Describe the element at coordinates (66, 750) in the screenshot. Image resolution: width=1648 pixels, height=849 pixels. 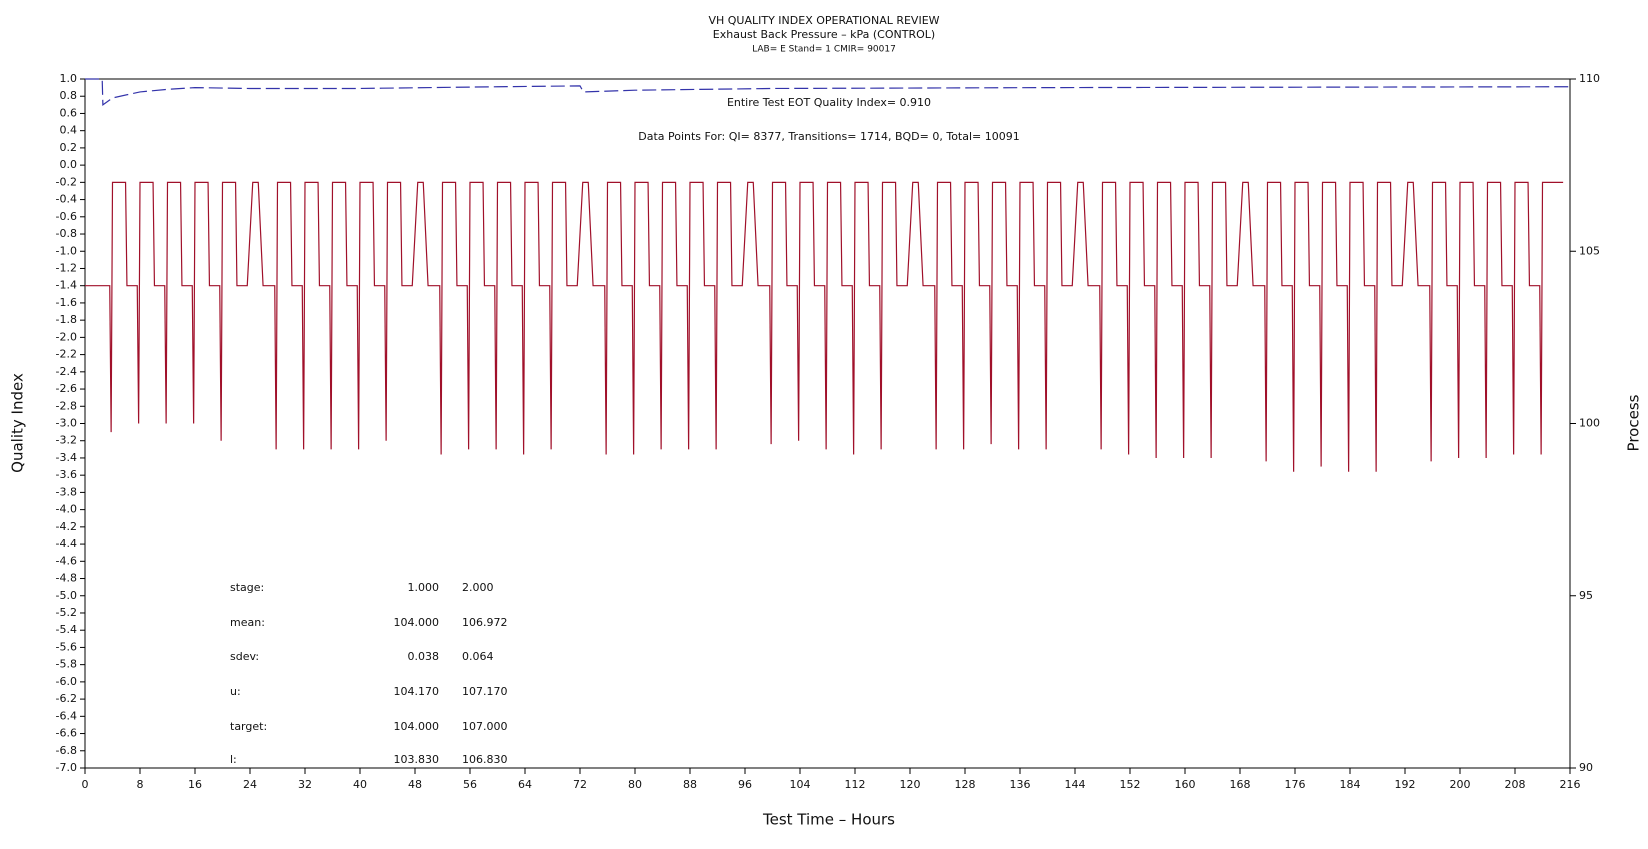
I see `y-tick-label: -6.8` at that location.